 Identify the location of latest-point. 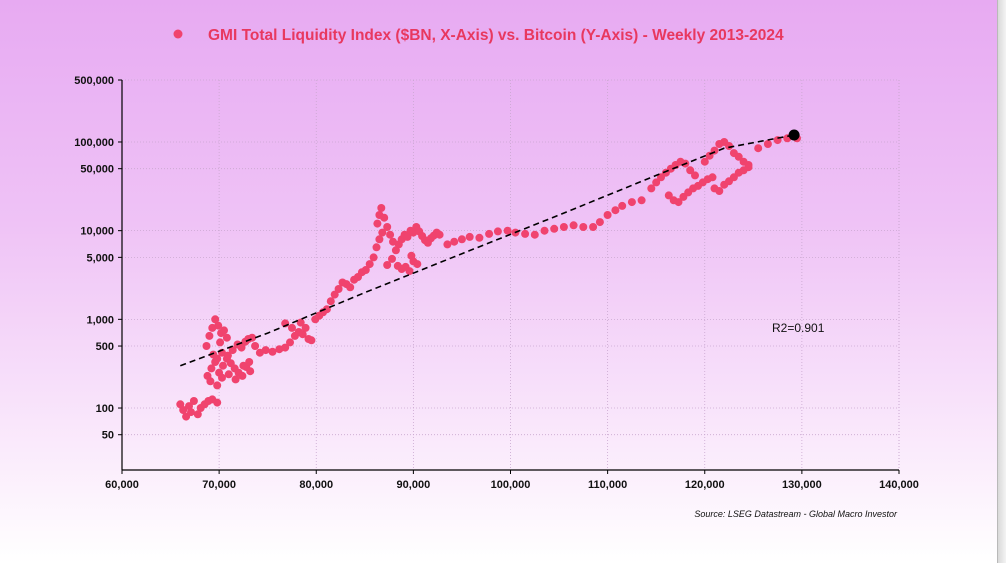
(794, 135).